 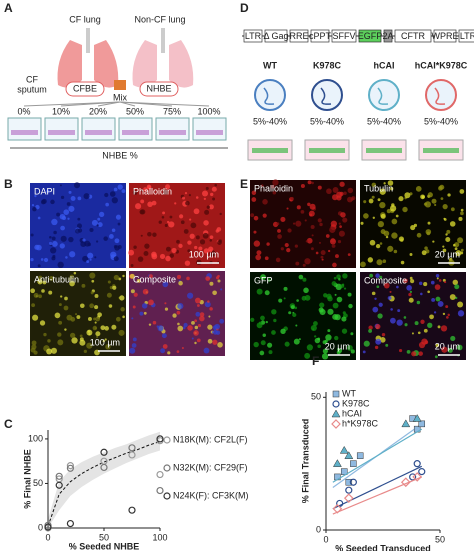 What do you see at coordinates (377, 455) in the screenshot?
I see `fit-line` at bounding box center [377, 455].